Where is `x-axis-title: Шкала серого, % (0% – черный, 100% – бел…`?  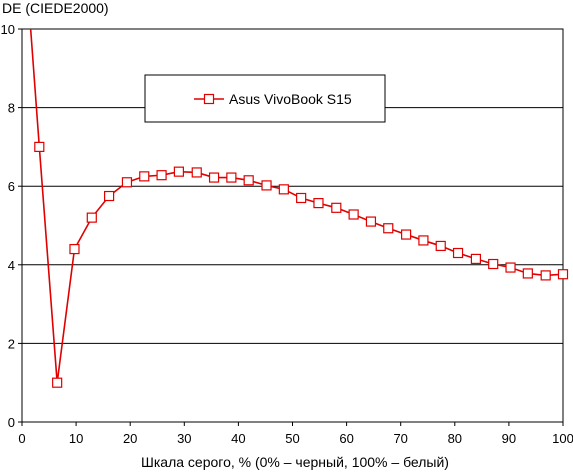 x-axis-title: Шкала серого, % (0% – черный, 100% – бел… is located at coordinates (295, 462).